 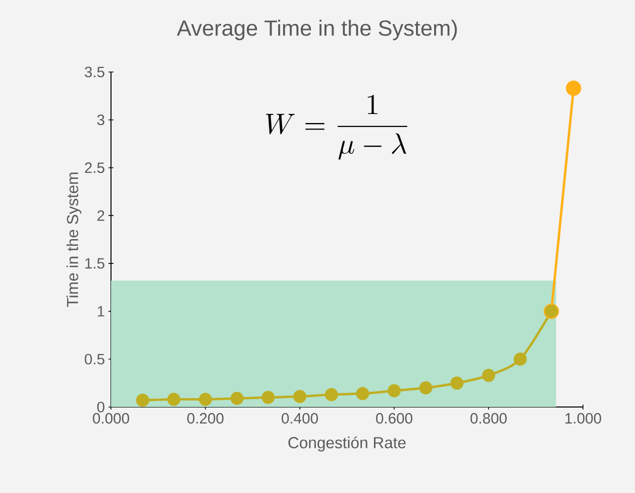 I want to click on y-tick-label: 2.5, so click(x=94, y=168).